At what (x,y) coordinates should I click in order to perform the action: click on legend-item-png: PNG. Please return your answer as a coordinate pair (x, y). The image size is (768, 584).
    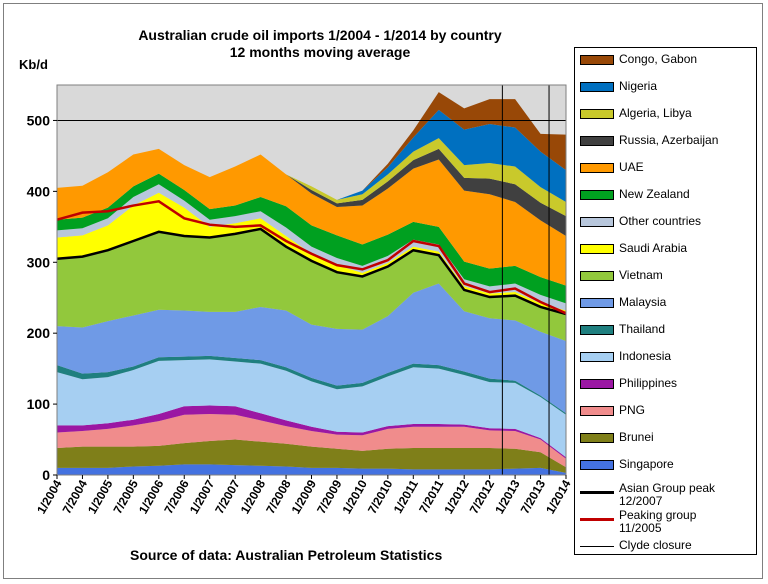
    Looking at the image, I should click on (667, 411).